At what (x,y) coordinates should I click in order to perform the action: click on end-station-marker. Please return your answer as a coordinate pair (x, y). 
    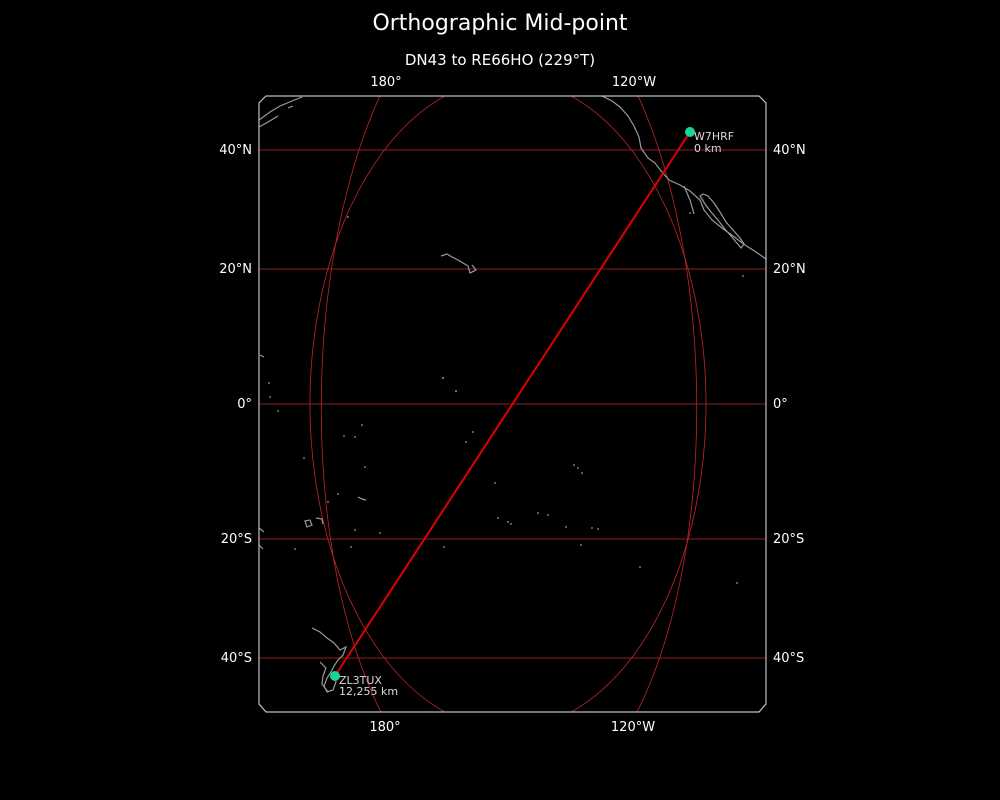
    Looking at the image, I should click on (335, 676).